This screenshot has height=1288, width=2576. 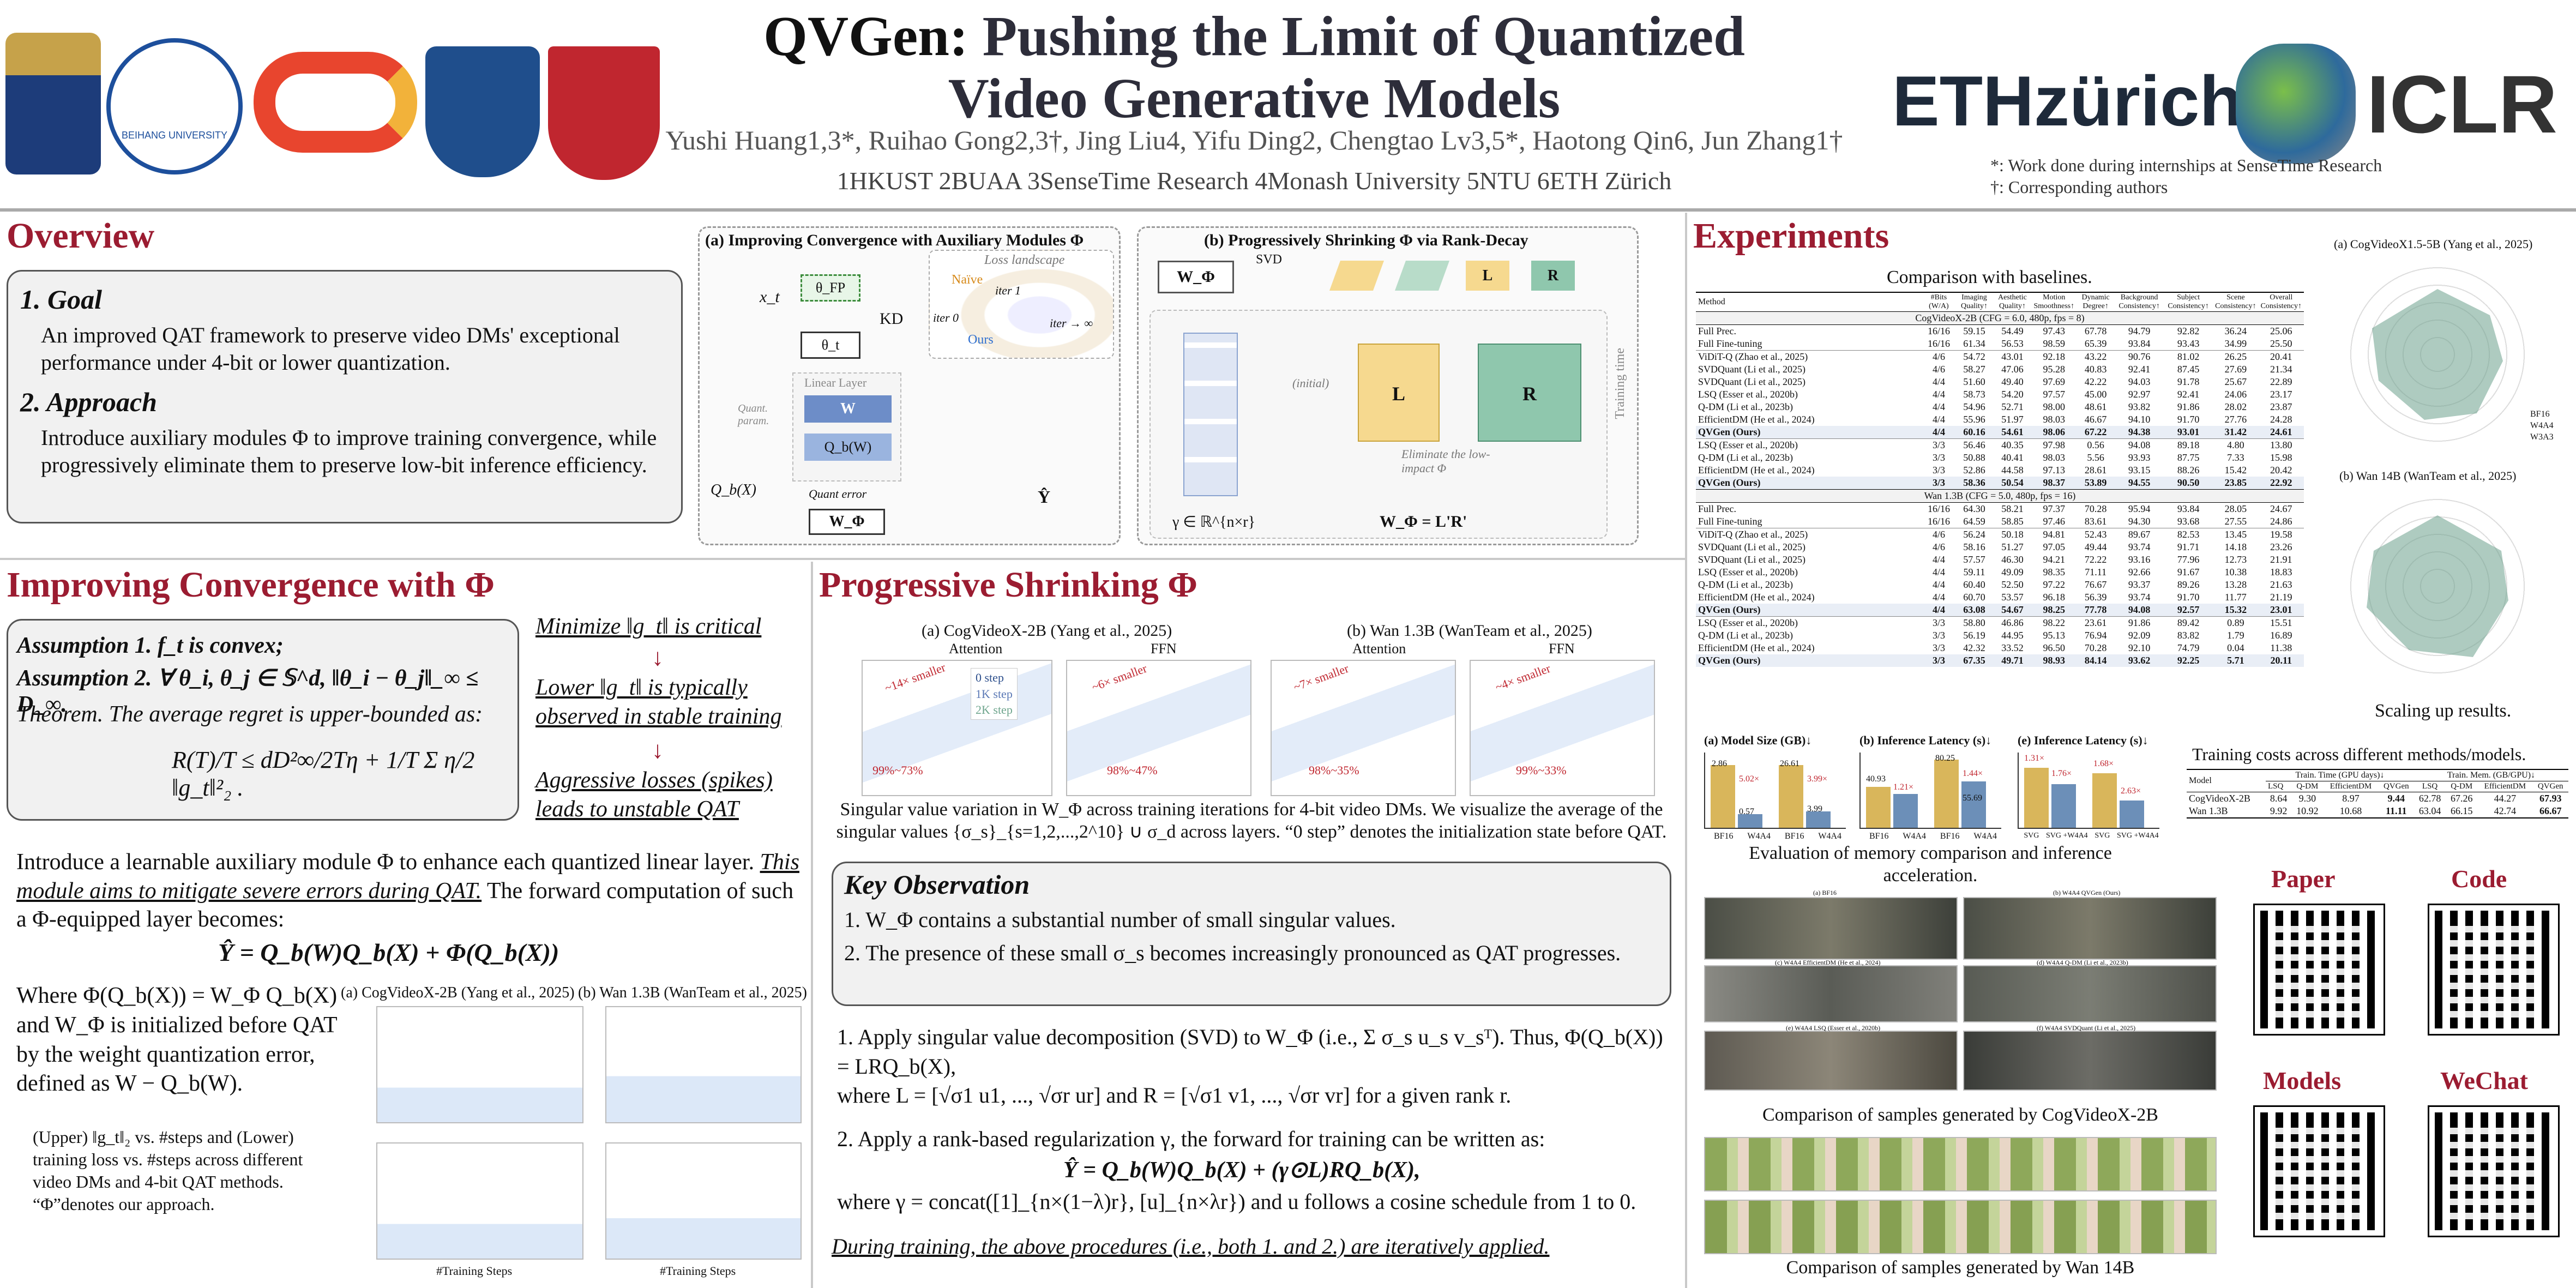 What do you see at coordinates (2054, 609) in the screenshot?
I see `table-cell: 98.25` at bounding box center [2054, 609].